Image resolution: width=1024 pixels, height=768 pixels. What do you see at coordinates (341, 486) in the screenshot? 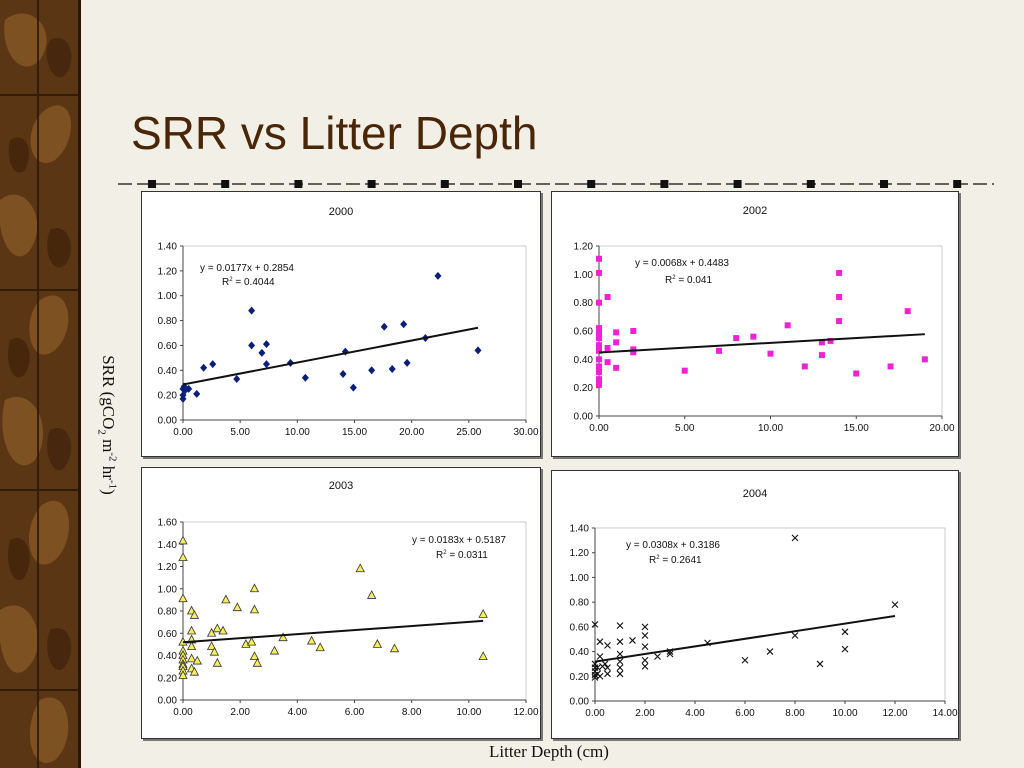
I see `chart-title: 2003` at bounding box center [341, 486].